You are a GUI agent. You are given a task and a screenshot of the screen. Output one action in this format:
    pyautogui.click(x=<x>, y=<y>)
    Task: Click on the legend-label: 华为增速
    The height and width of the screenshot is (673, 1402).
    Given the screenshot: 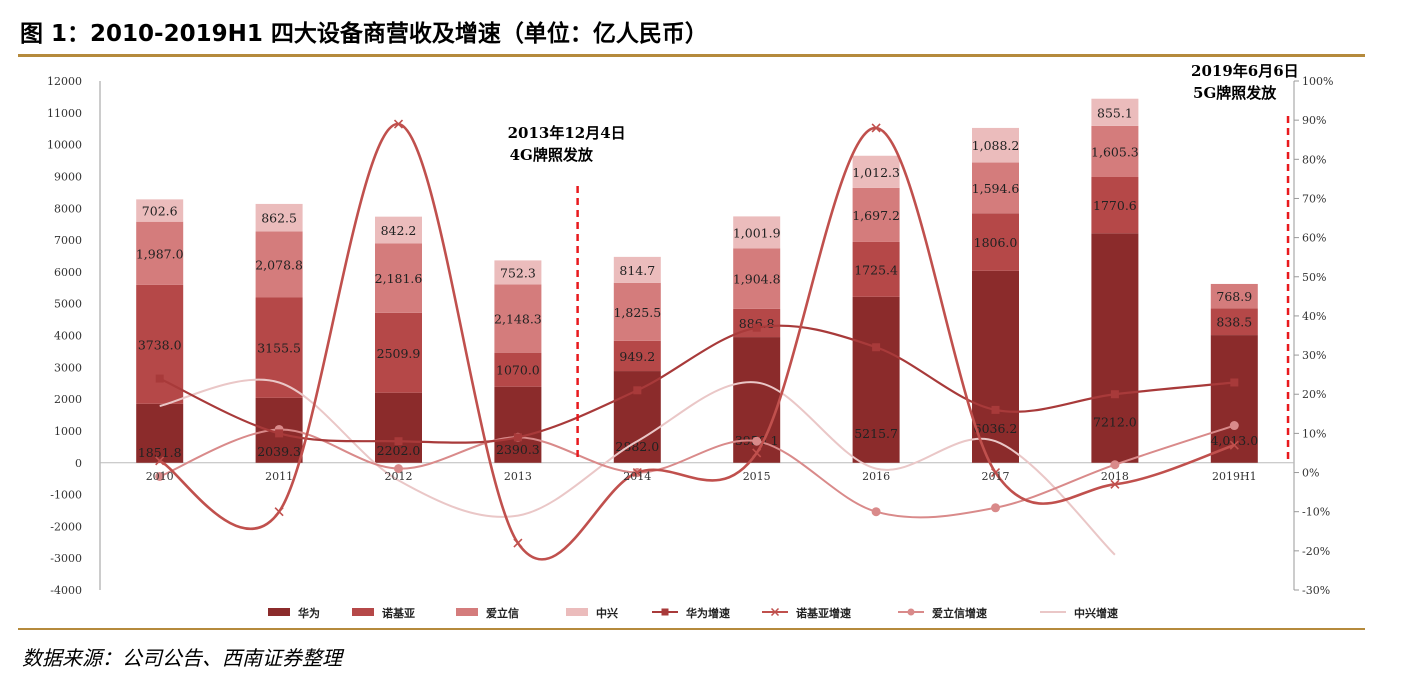 What is the action you would take?
    pyautogui.click(x=708, y=613)
    